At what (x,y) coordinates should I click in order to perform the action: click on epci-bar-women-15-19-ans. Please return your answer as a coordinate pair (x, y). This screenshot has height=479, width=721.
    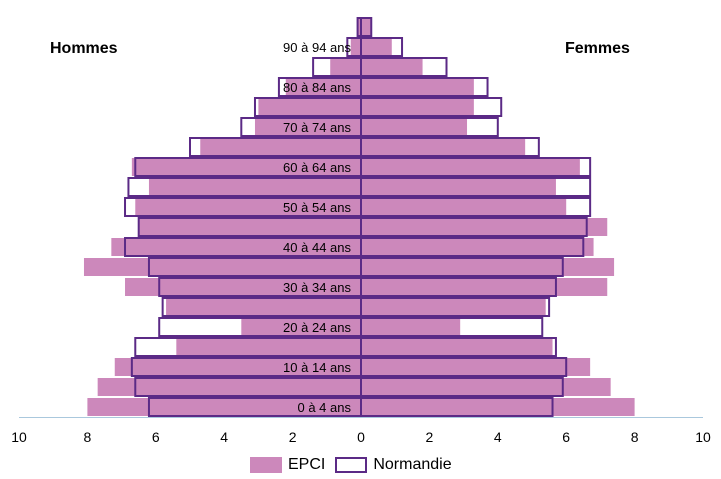
    Looking at the image, I should click on (457, 347).